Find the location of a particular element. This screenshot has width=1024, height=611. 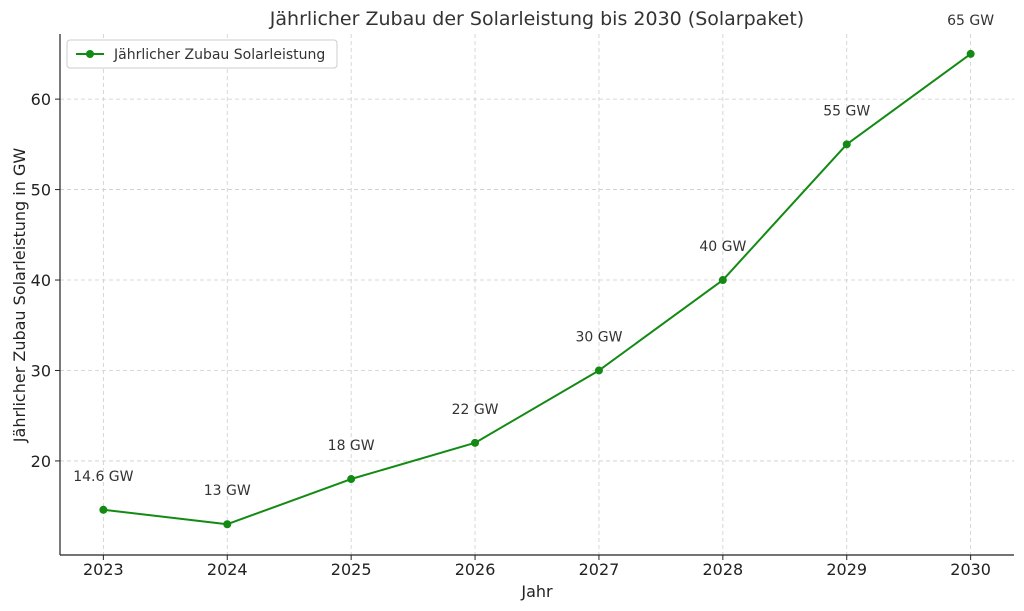

legend-label: Jährlicher Zubau Solarleistung is located at coordinates (219, 55).